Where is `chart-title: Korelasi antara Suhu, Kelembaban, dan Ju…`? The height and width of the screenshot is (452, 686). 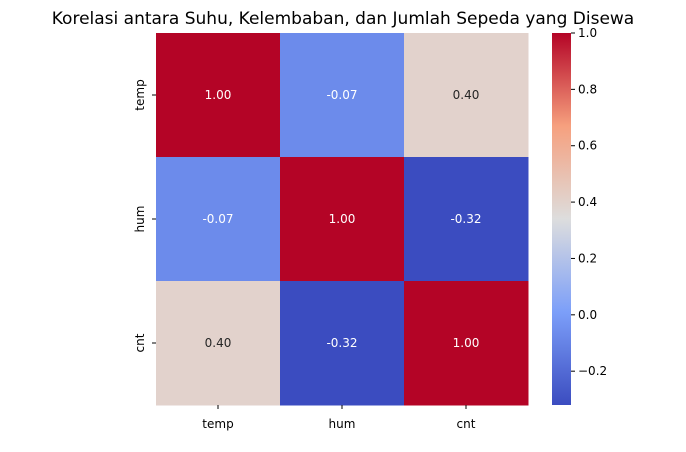
chart-title: Korelasi antara Suhu, Kelembaban, dan Ju… is located at coordinates (343, 19).